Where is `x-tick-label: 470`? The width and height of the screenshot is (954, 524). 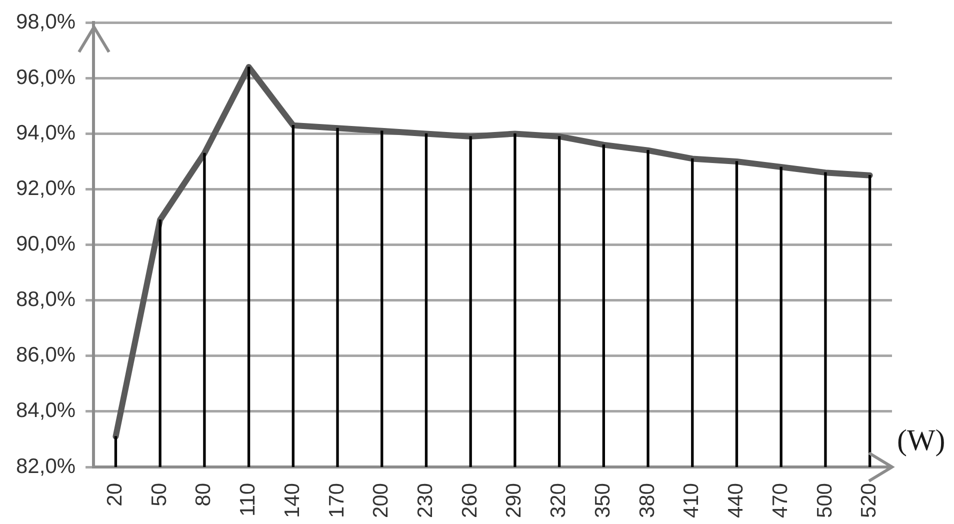 x-tick-label: 470 is located at coordinates (780, 500).